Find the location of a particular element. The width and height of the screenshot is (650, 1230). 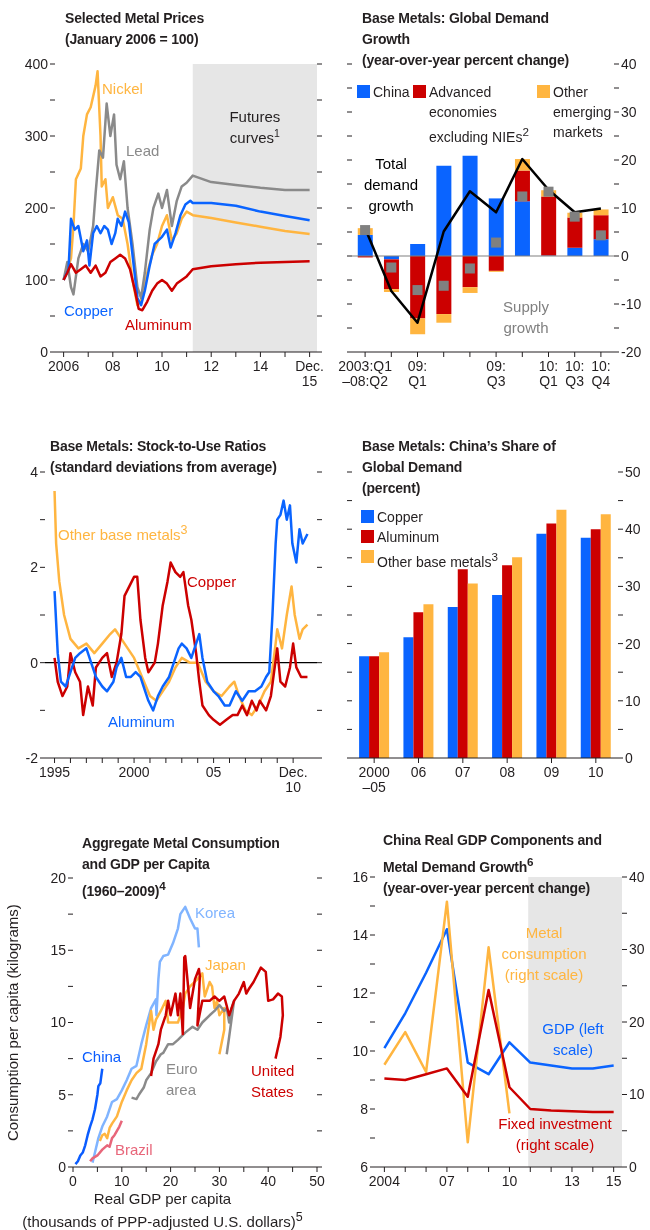

x-tick-label: 2006 is located at coordinates (64, 365).